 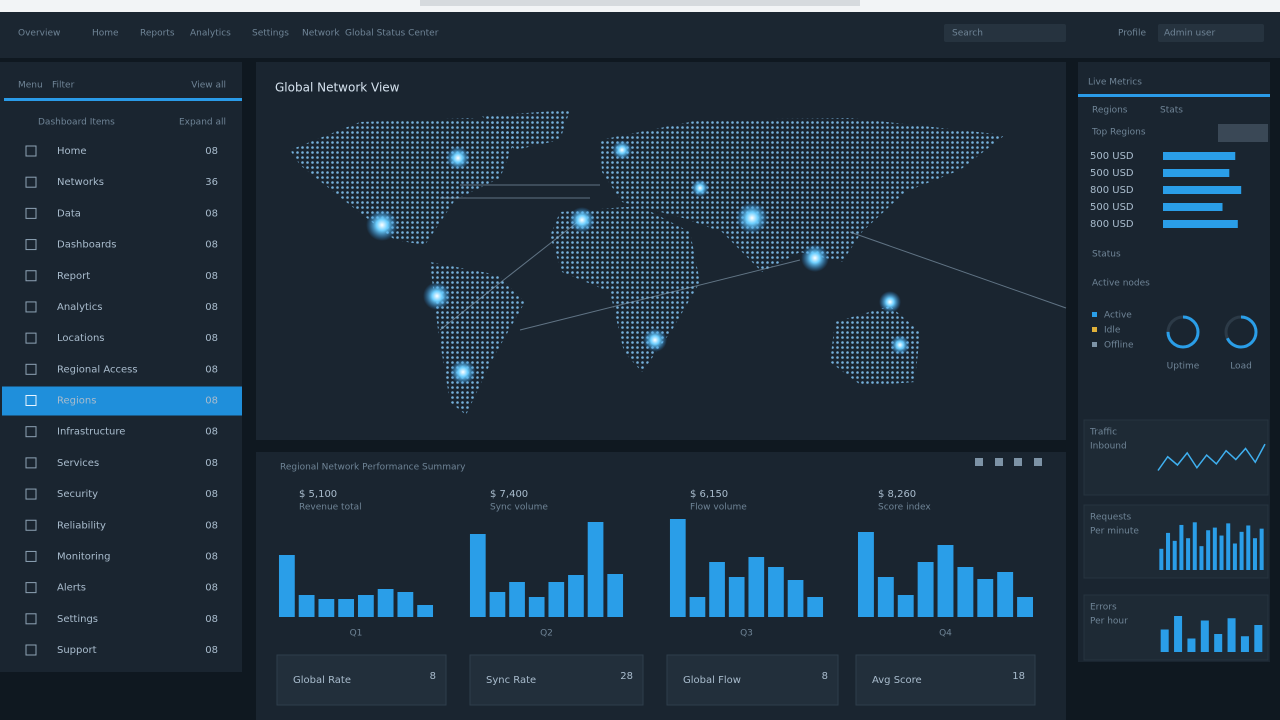 What do you see at coordinates (91, 432) in the screenshot?
I see `sidebar-item: Infrastructure` at bounding box center [91, 432].